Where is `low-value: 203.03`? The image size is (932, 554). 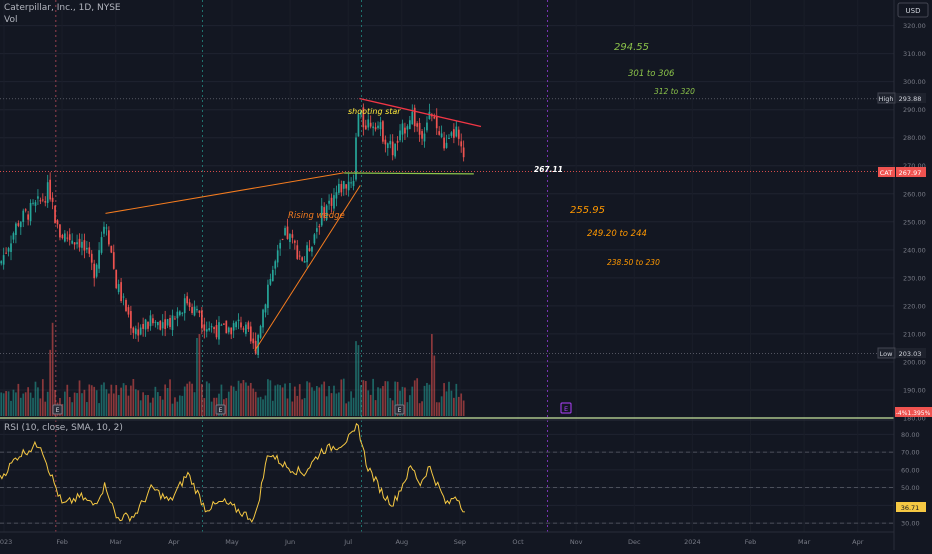
low-value: 203.03 is located at coordinates (910, 354).